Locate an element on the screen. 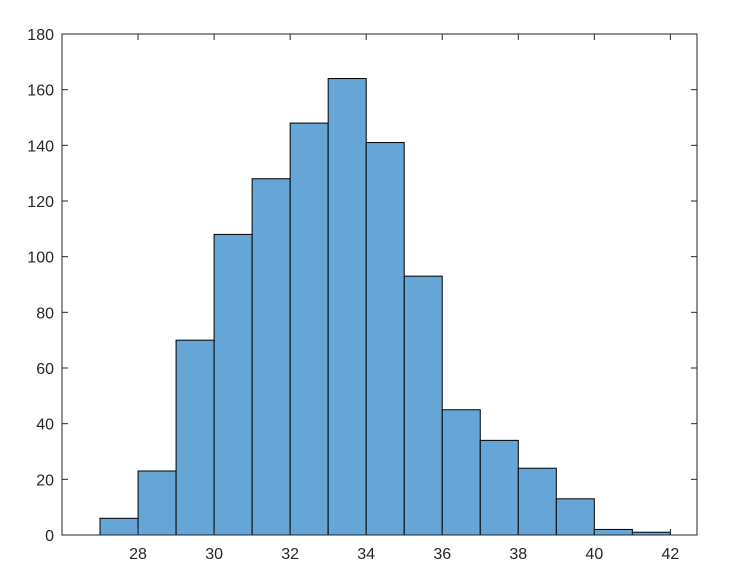 This screenshot has width=731, height=581. y-tick-label: 100 is located at coordinates (40, 258).